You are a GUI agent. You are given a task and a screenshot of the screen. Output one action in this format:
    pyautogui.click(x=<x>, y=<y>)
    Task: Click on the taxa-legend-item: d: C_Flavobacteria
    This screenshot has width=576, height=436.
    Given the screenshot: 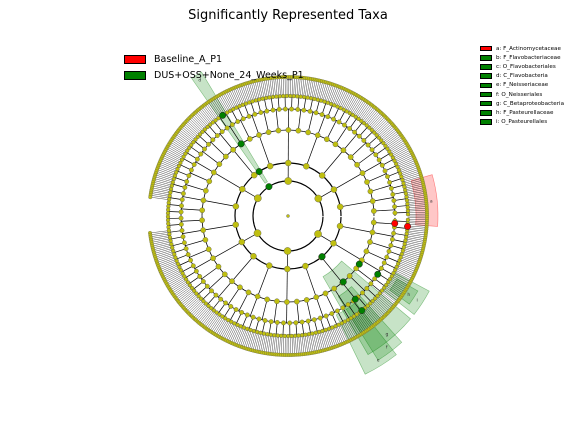 What is the action you would take?
    pyautogui.click(x=522, y=76)
    